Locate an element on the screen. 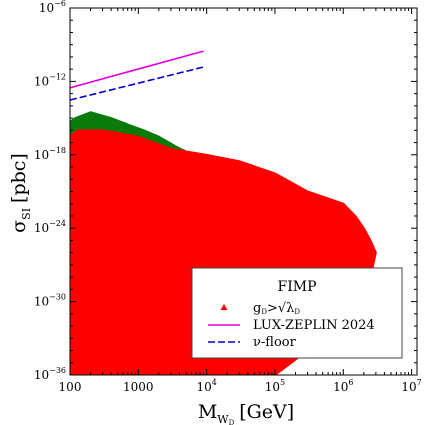 The image size is (425, 425). nu-floor-line is located at coordinates (137, 83).